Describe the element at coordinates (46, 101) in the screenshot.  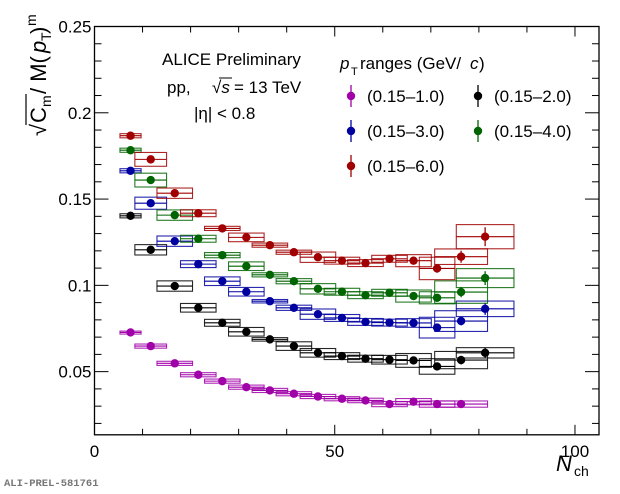
I see `y-axis-title-c-sub: m` at that location.